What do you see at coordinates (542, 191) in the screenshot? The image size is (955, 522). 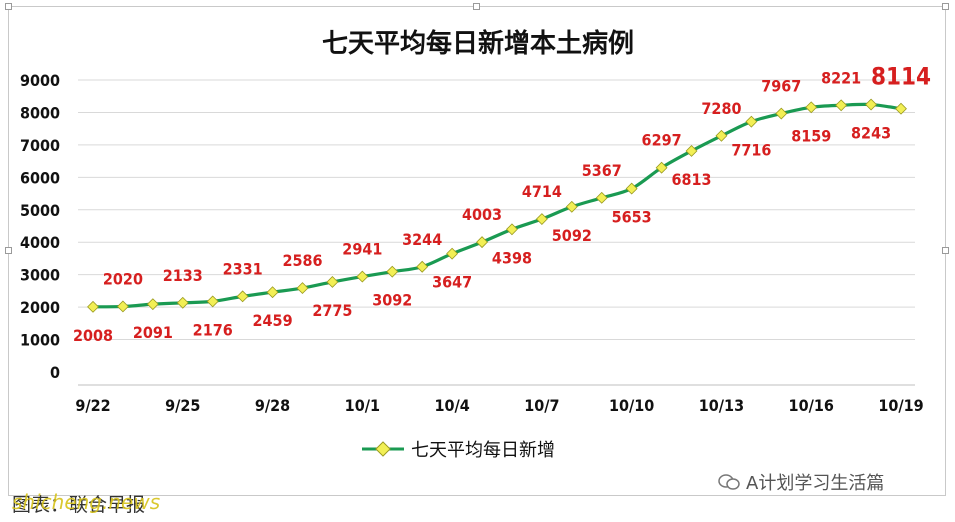 I see `data-label-15: 4714` at bounding box center [542, 191].